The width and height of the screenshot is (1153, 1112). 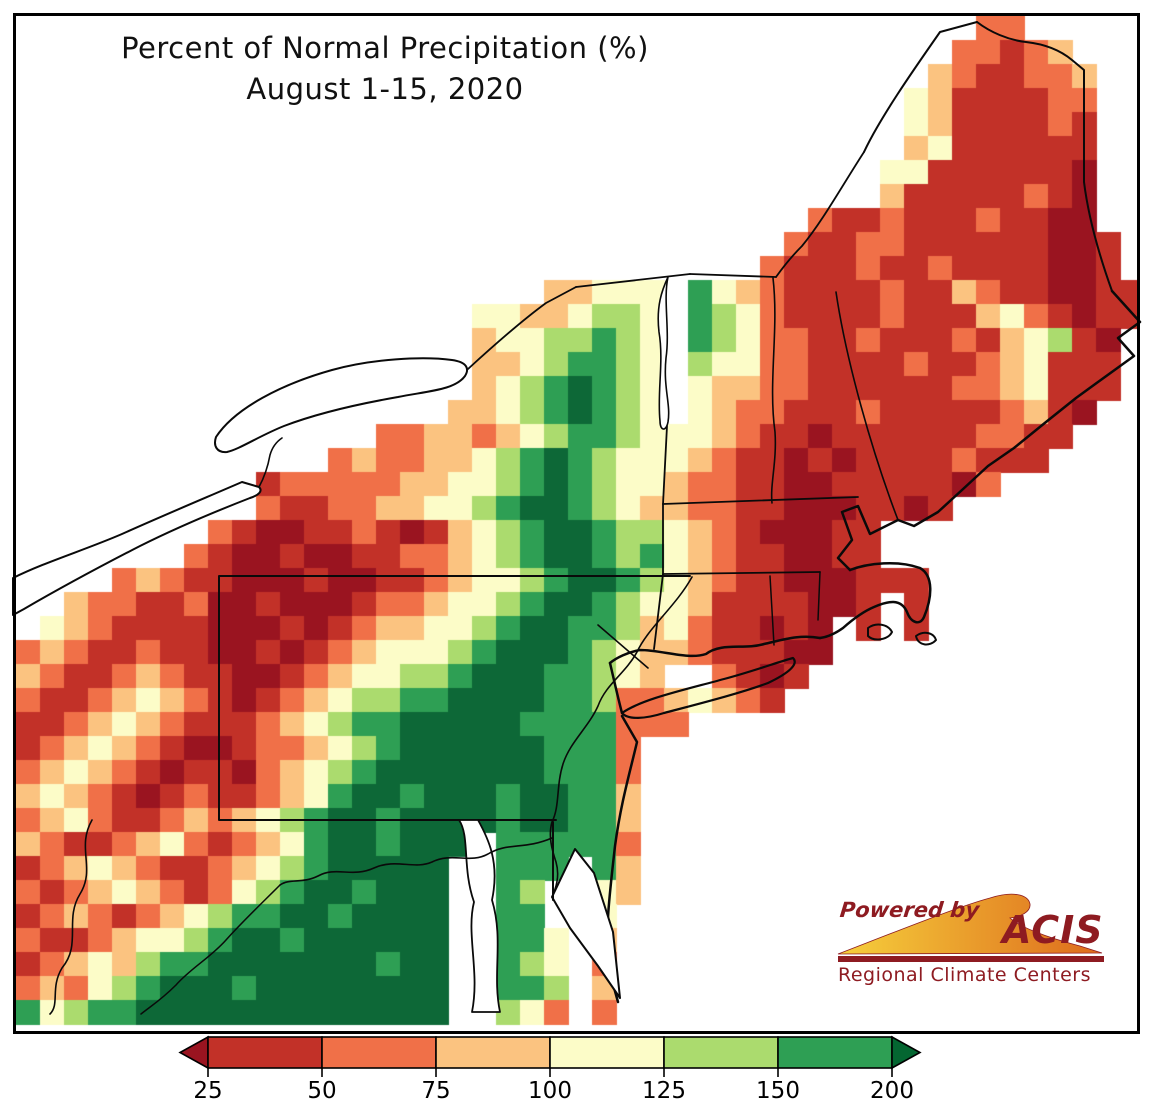 I want to click on colorbar-label-200: 200, so click(x=892, y=1091).